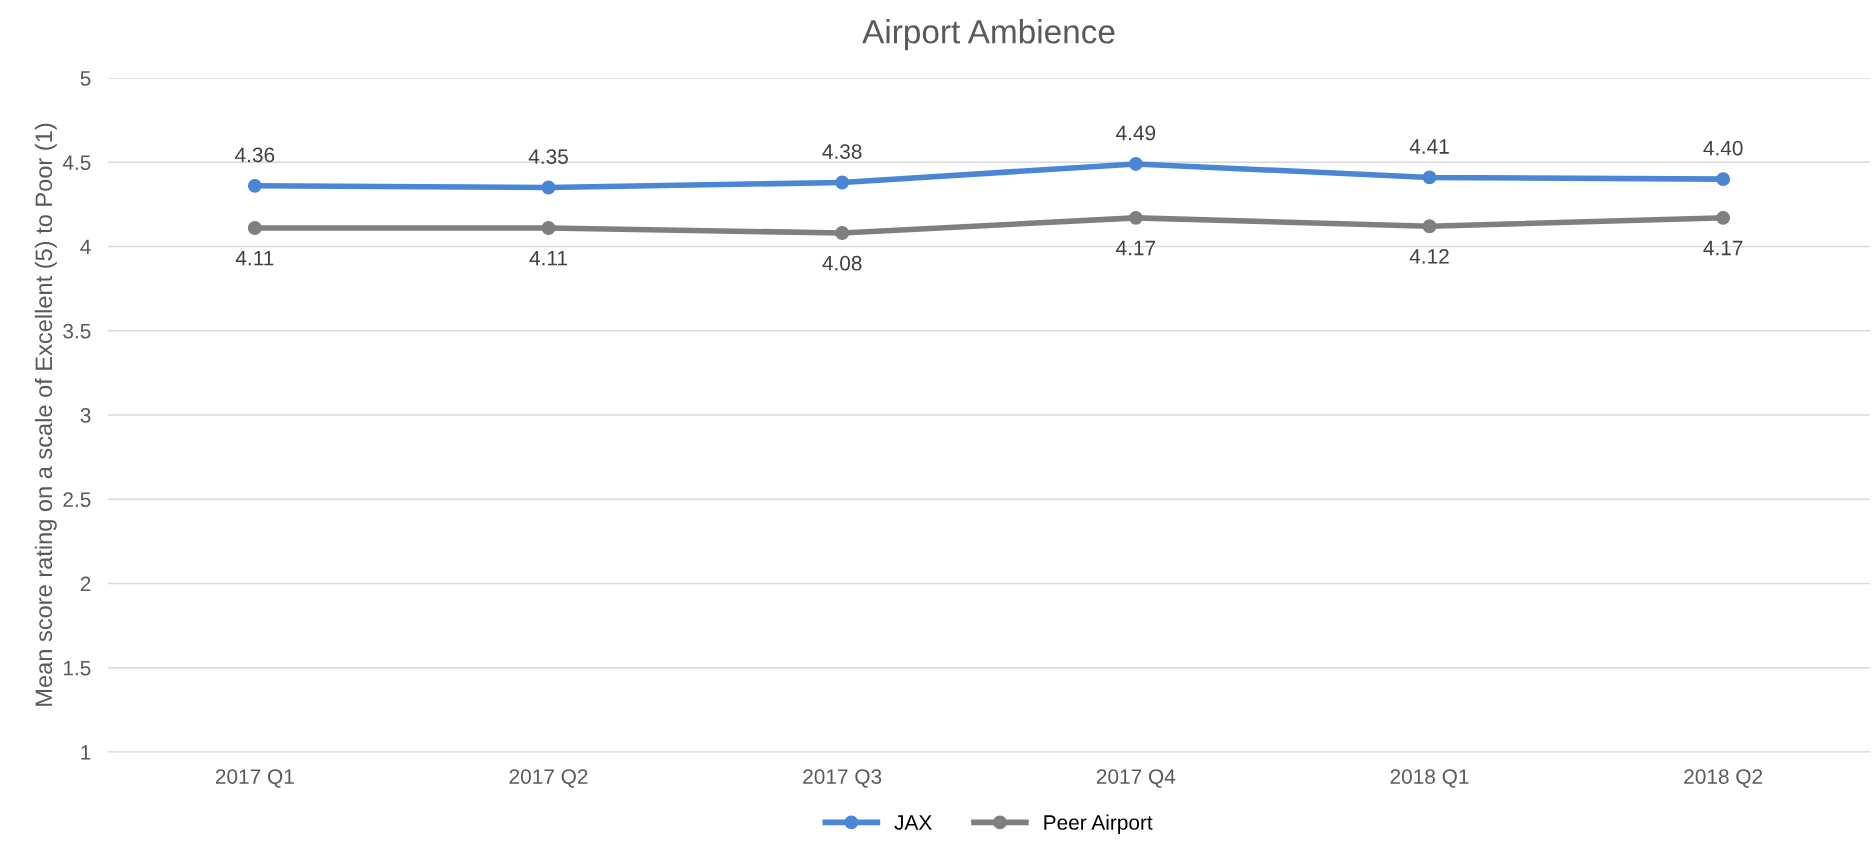 This screenshot has width=1875, height=850. What do you see at coordinates (255, 155) in the screenshot?
I see `data-label: 4.36` at bounding box center [255, 155].